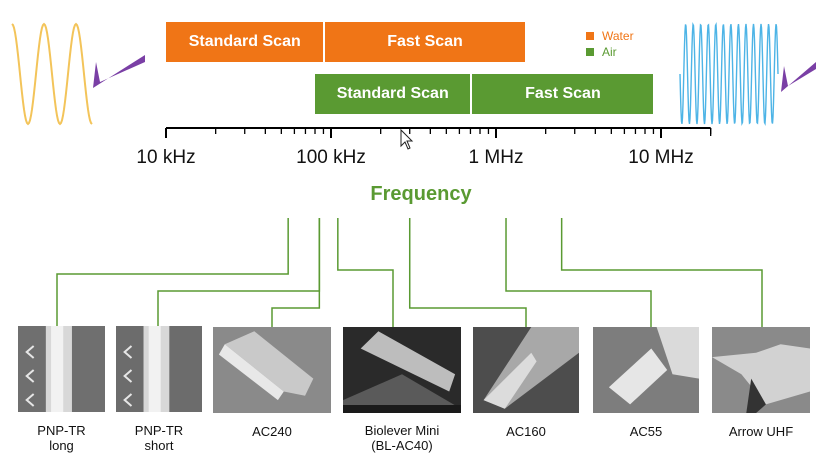 This screenshot has width=837, height=463. Describe the element at coordinates (526, 431) in the screenshot. I see `cantilever-caption-4: AC160` at that location.